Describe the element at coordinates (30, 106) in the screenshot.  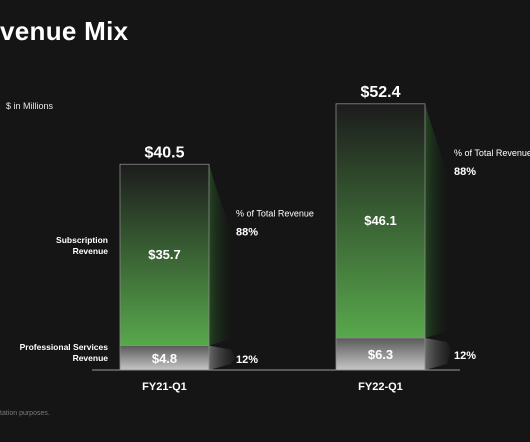
I see `units-label: $ in Millions` at that location.